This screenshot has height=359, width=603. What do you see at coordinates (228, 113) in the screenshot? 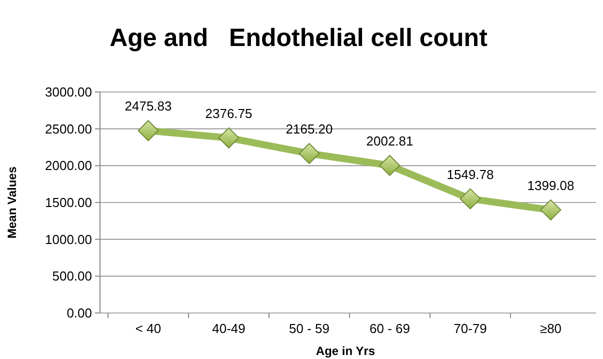
I see `data-label: 2376.75` at bounding box center [228, 113].